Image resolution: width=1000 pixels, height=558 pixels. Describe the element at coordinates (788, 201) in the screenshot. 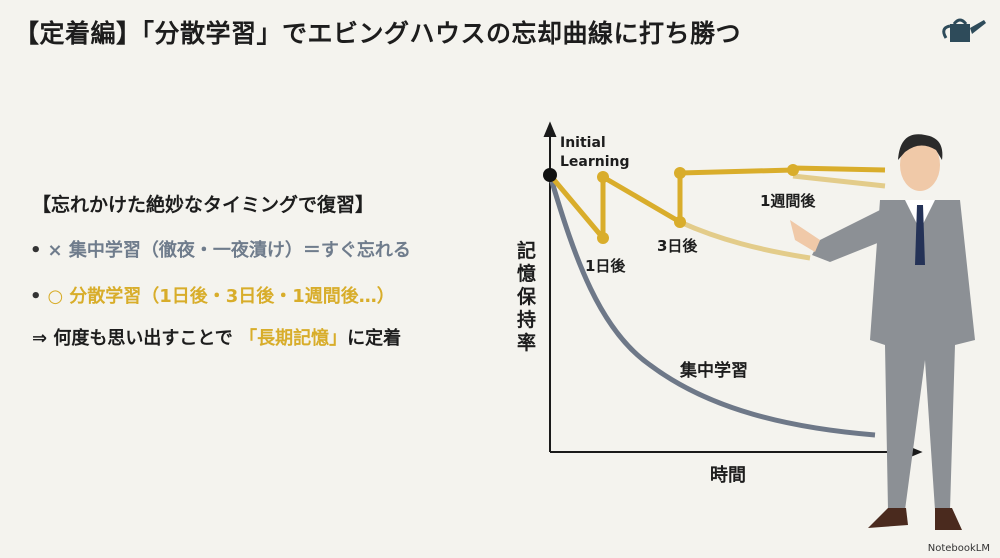

I see `review-label-1week: 1週間後` at that location.